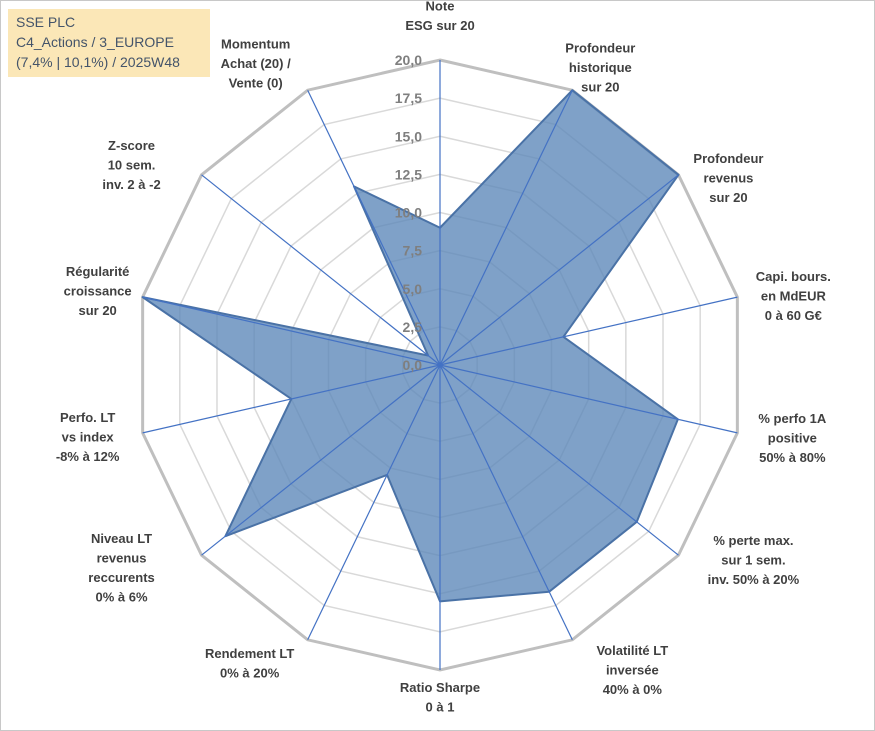 The width and height of the screenshot is (875, 731). What do you see at coordinates (728, 178) in the screenshot?
I see `axis-label-2: Profondeur revenus sur 20` at bounding box center [728, 178].